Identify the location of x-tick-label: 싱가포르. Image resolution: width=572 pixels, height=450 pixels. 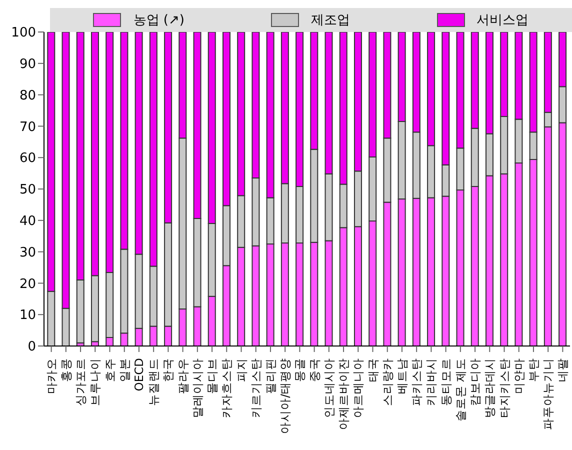
(81, 382).